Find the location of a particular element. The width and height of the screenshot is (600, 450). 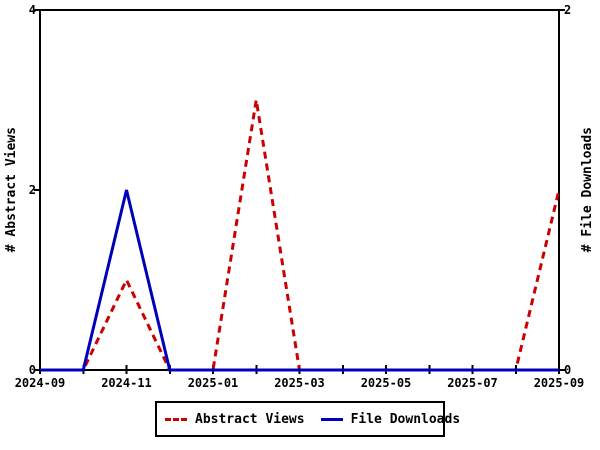

left-axis-title: # Abstract Views is located at coordinates (11, 190).